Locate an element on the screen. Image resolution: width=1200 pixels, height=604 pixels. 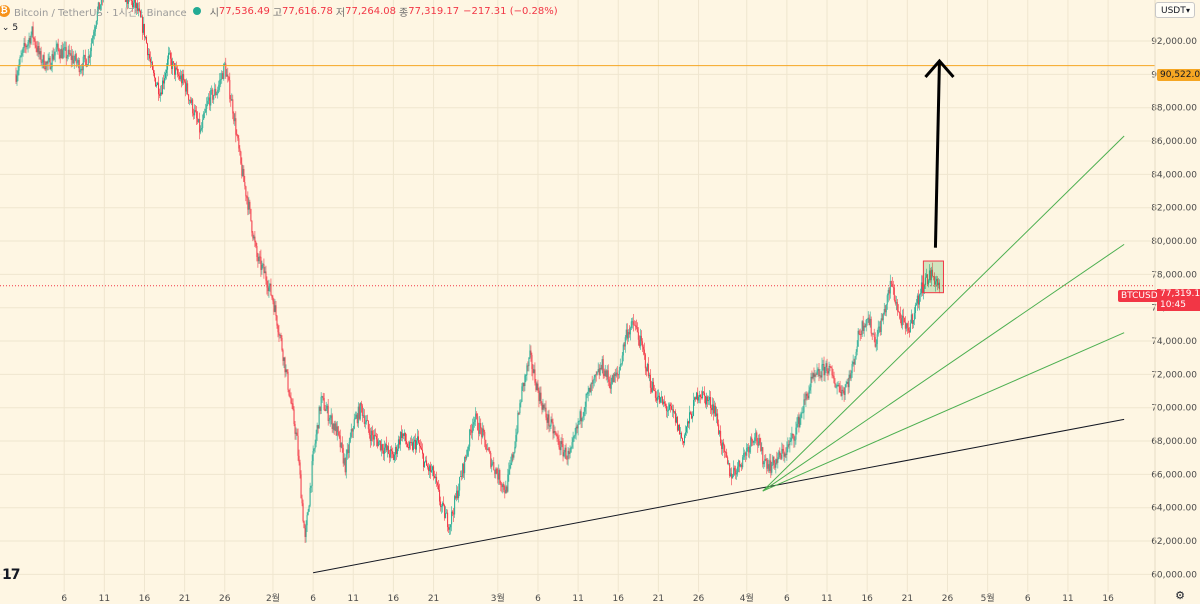
y-tick-label: 70,000.00 is located at coordinates (1174, 409).